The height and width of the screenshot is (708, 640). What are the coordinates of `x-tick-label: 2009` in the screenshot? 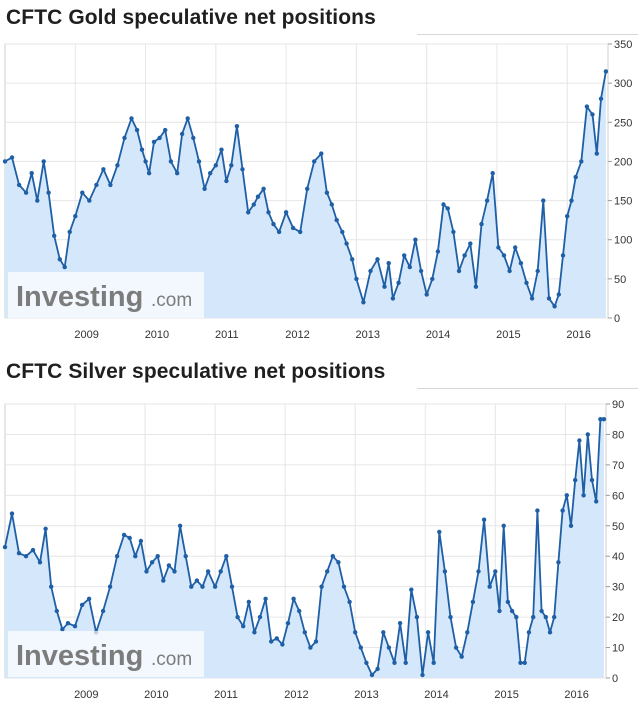 It's located at (86, 335).